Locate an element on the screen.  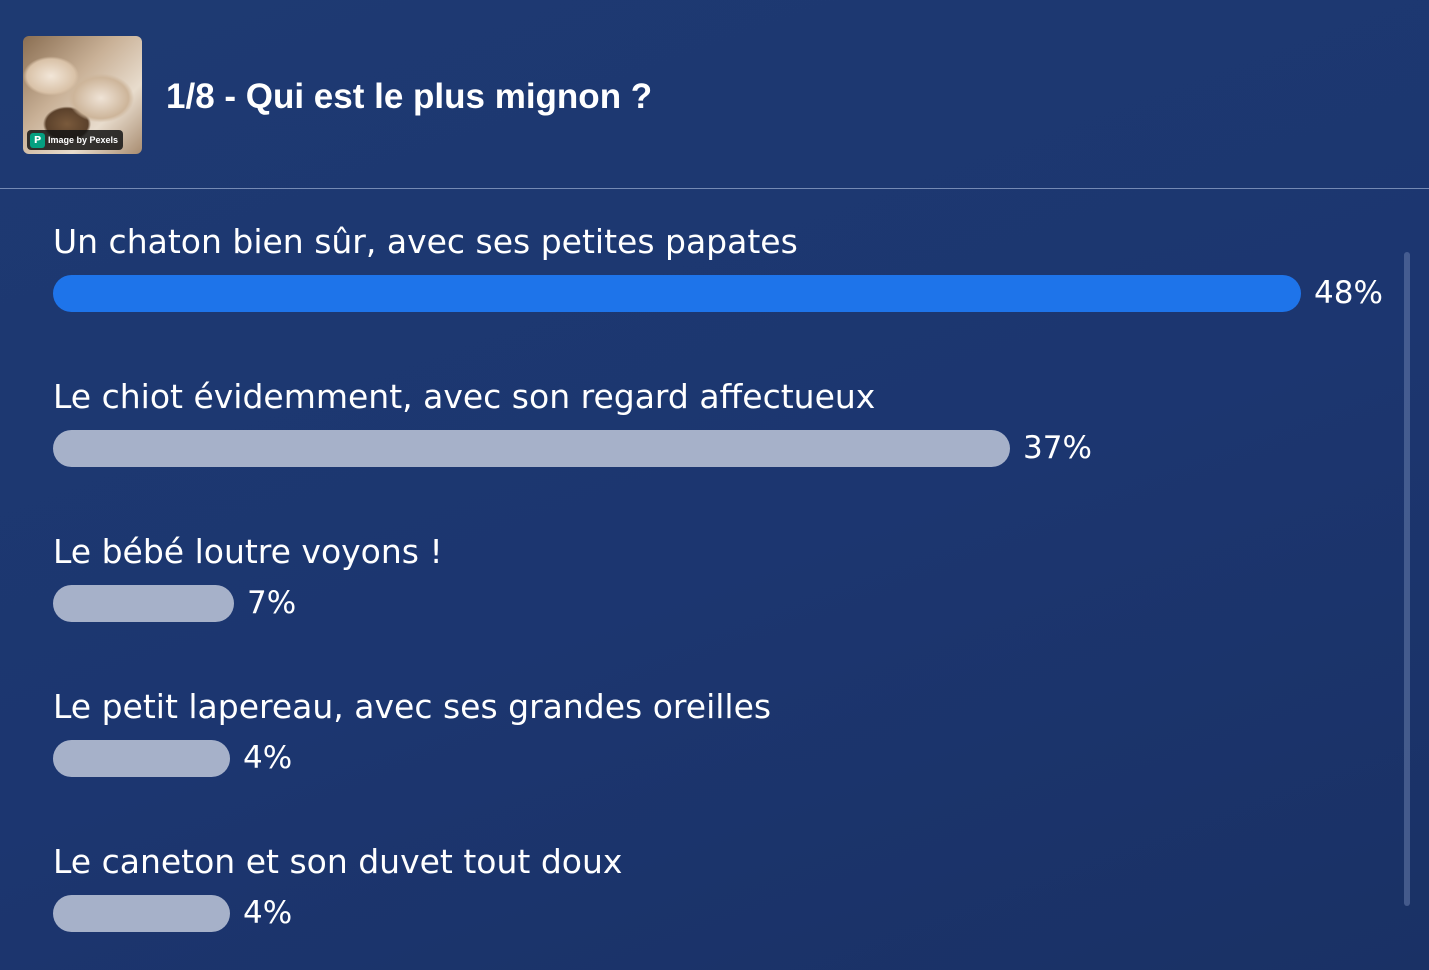
result-option: Le bébé loutre voyons ! 7% is located at coordinates (723, 595).